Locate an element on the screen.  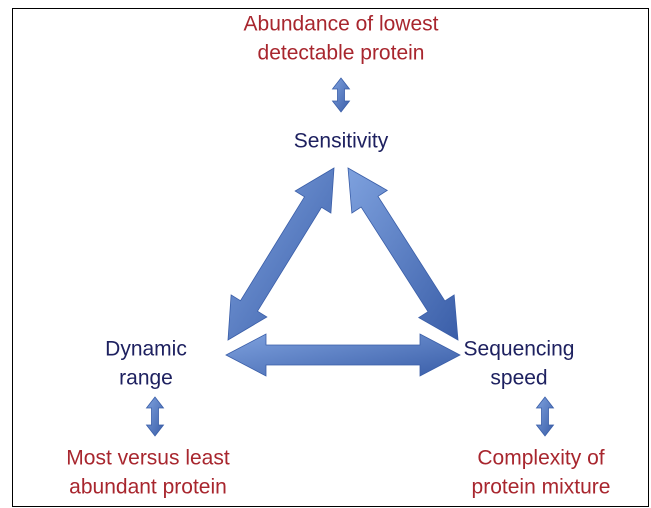
detail-text: Complexity of is located at coordinates (540, 458).